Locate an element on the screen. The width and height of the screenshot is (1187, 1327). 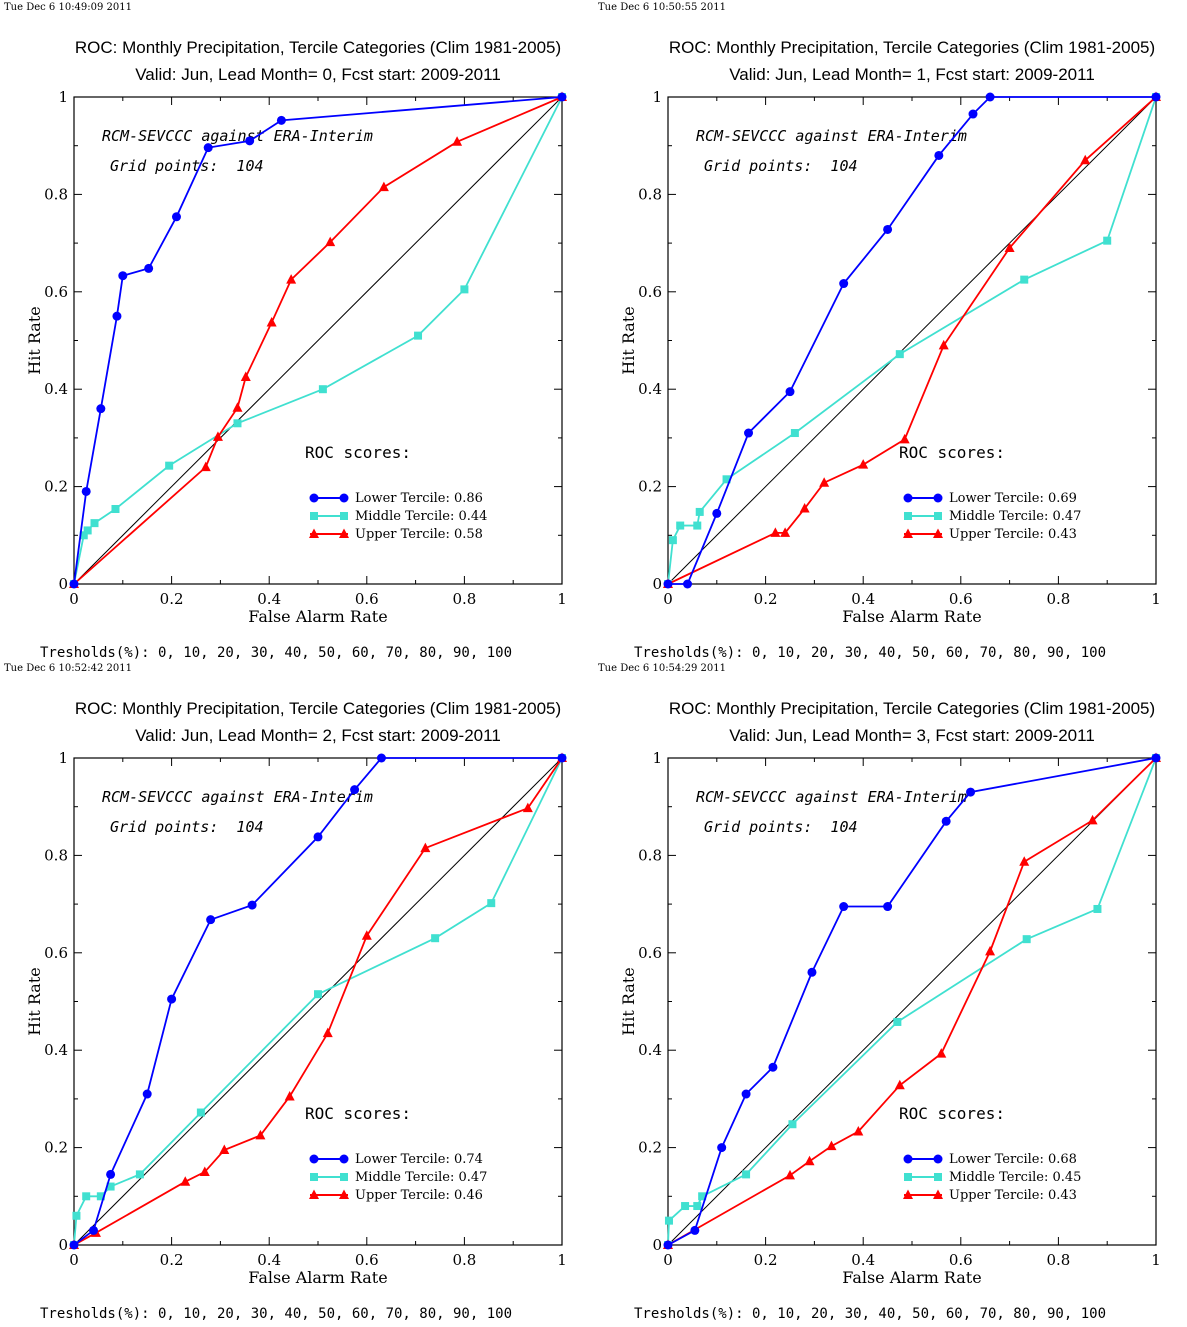
x-tick-label: 0.2 is located at coordinates (172, 599).